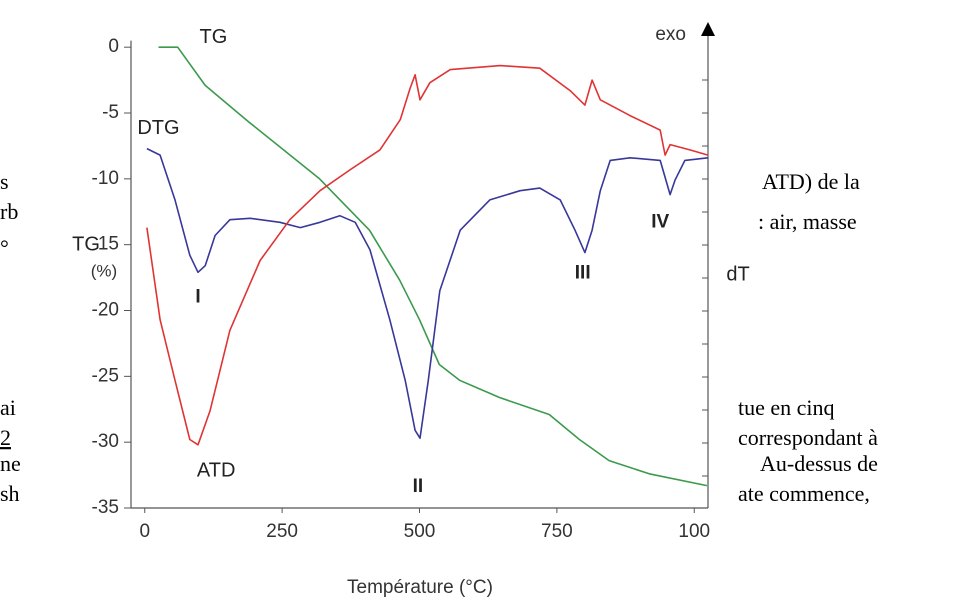  What do you see at coordinates (105, 441) in the screenshot?
I see `y-tick-label: -30` at bounding box center [105, 441].